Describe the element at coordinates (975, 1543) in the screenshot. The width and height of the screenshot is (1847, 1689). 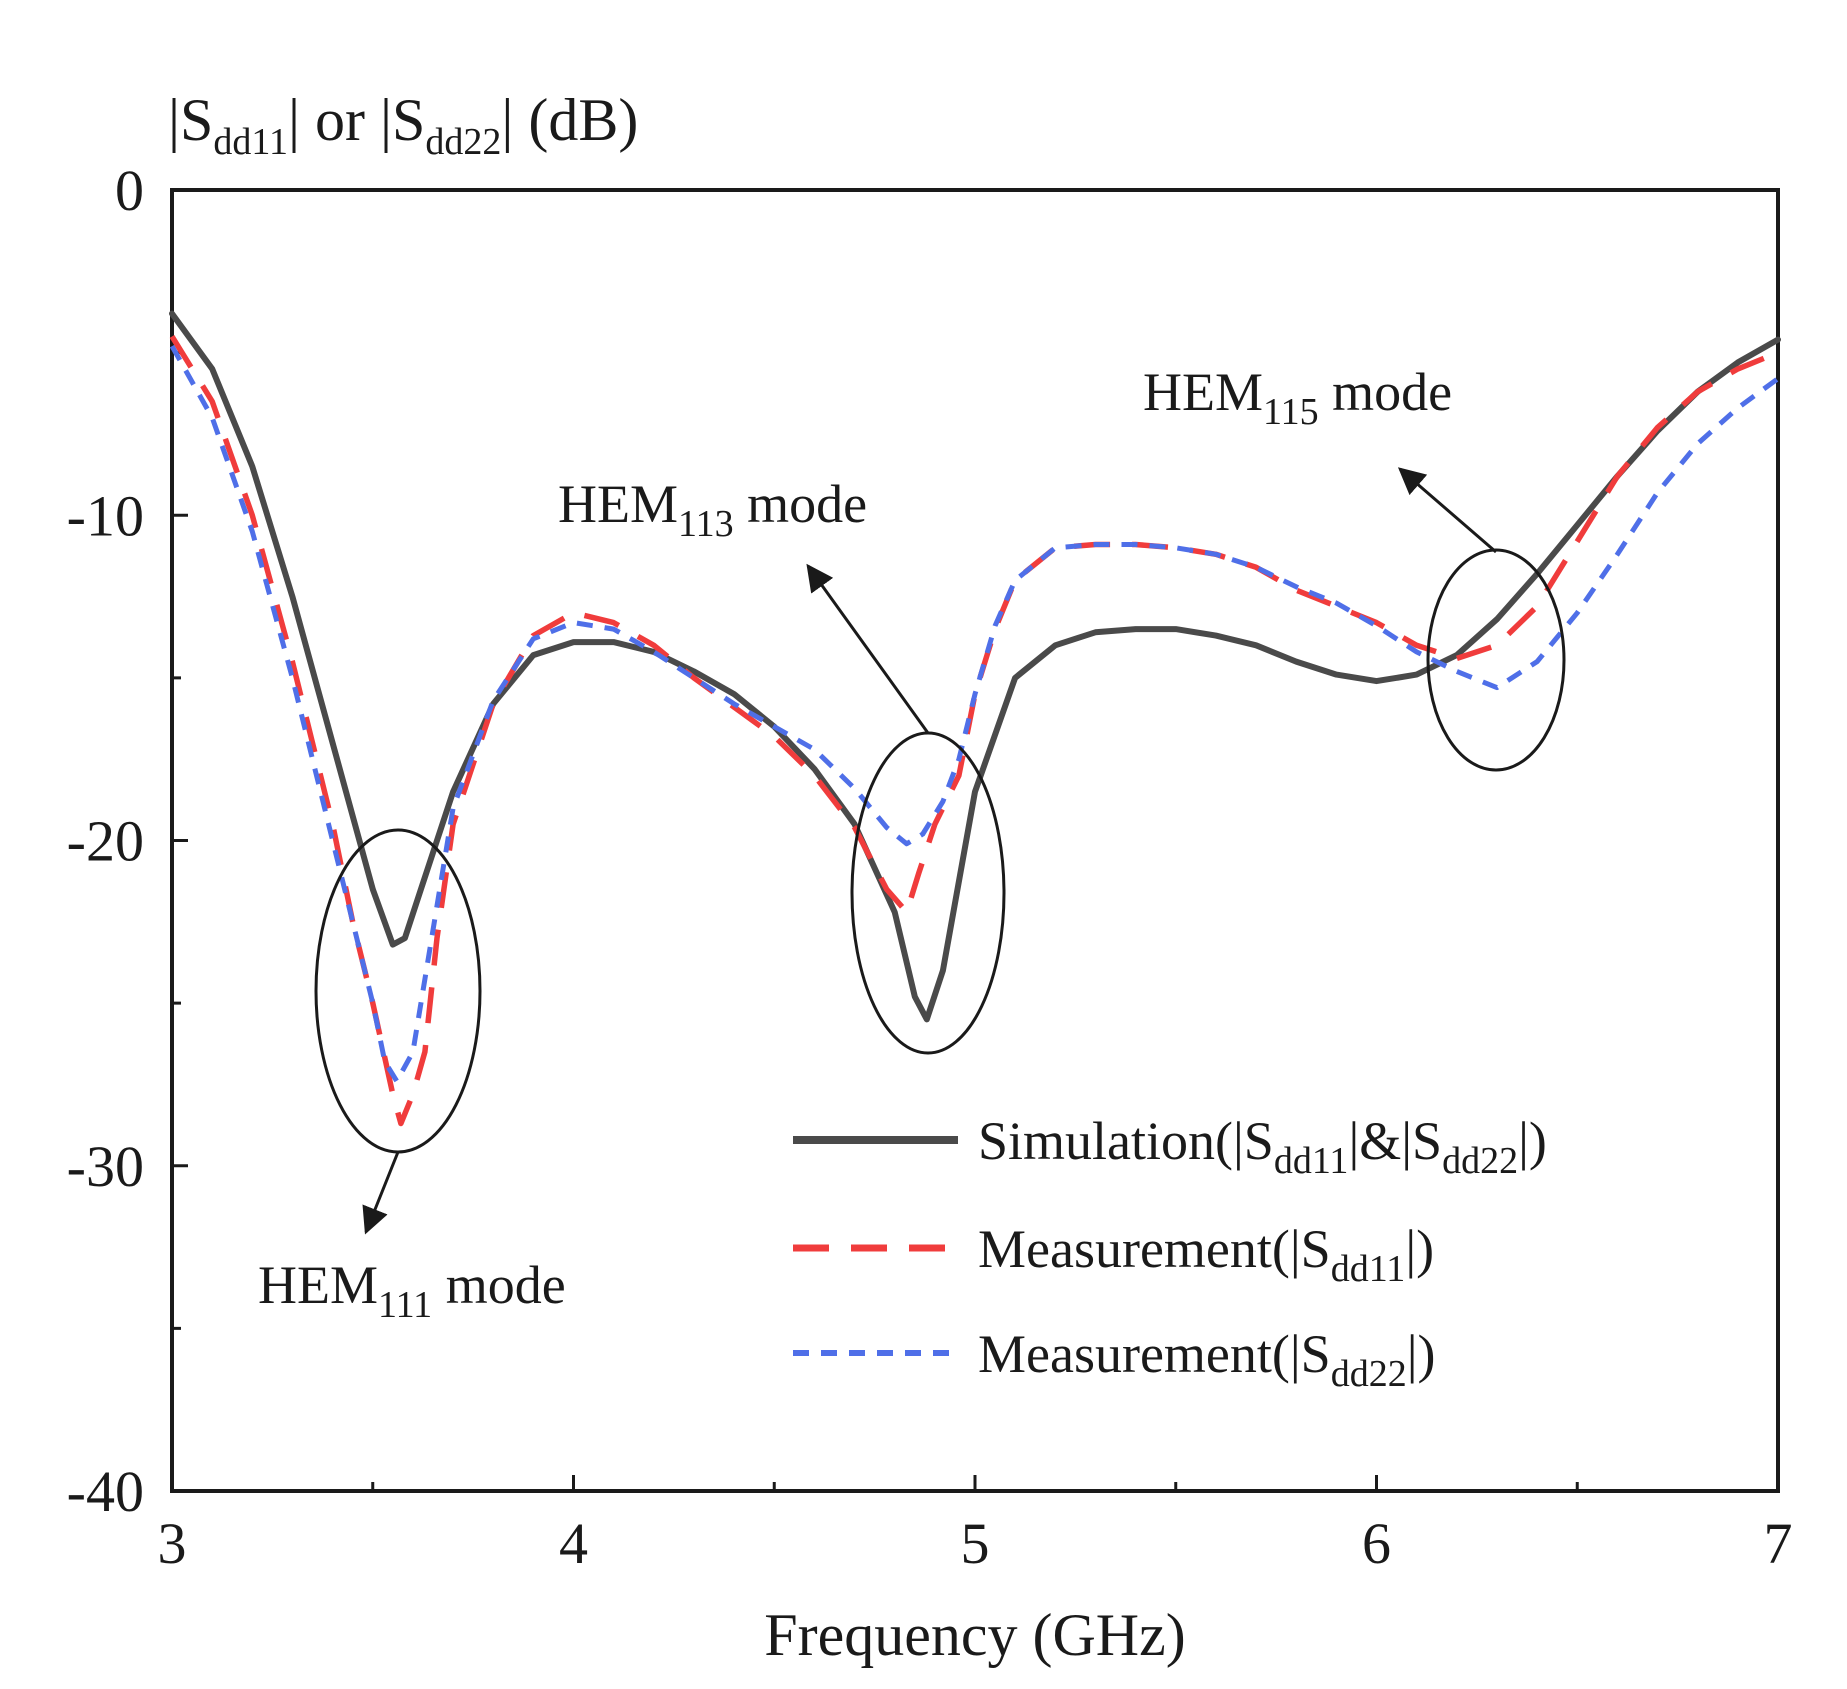
I see `x-tick-label: 5` at that location.